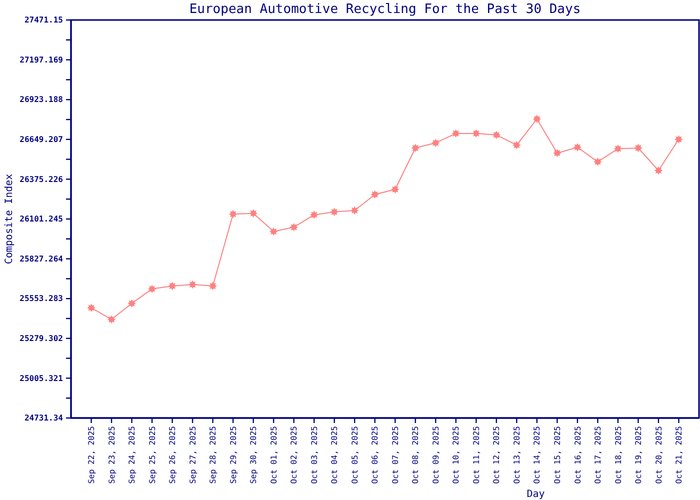 This screenshot has width=700, height=500. Describe the element at coordinates (152, 455) in the screenshot. I see `x-tick-label: Sep 25, 2025` at that location.